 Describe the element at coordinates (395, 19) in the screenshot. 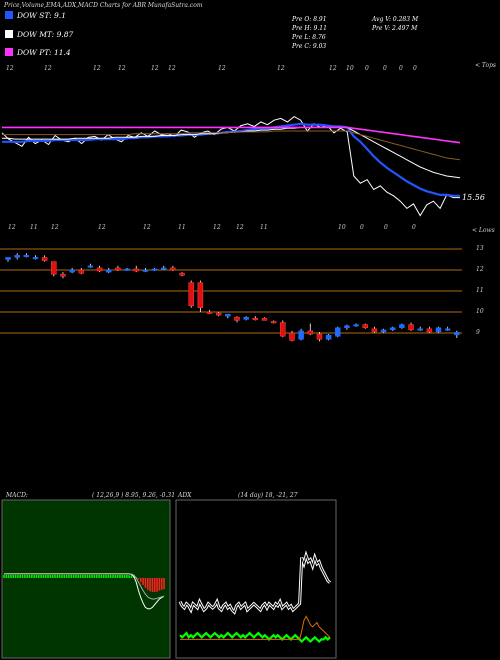

I see `stat-avg-volume: Avg V: 0.283 M` at that location.